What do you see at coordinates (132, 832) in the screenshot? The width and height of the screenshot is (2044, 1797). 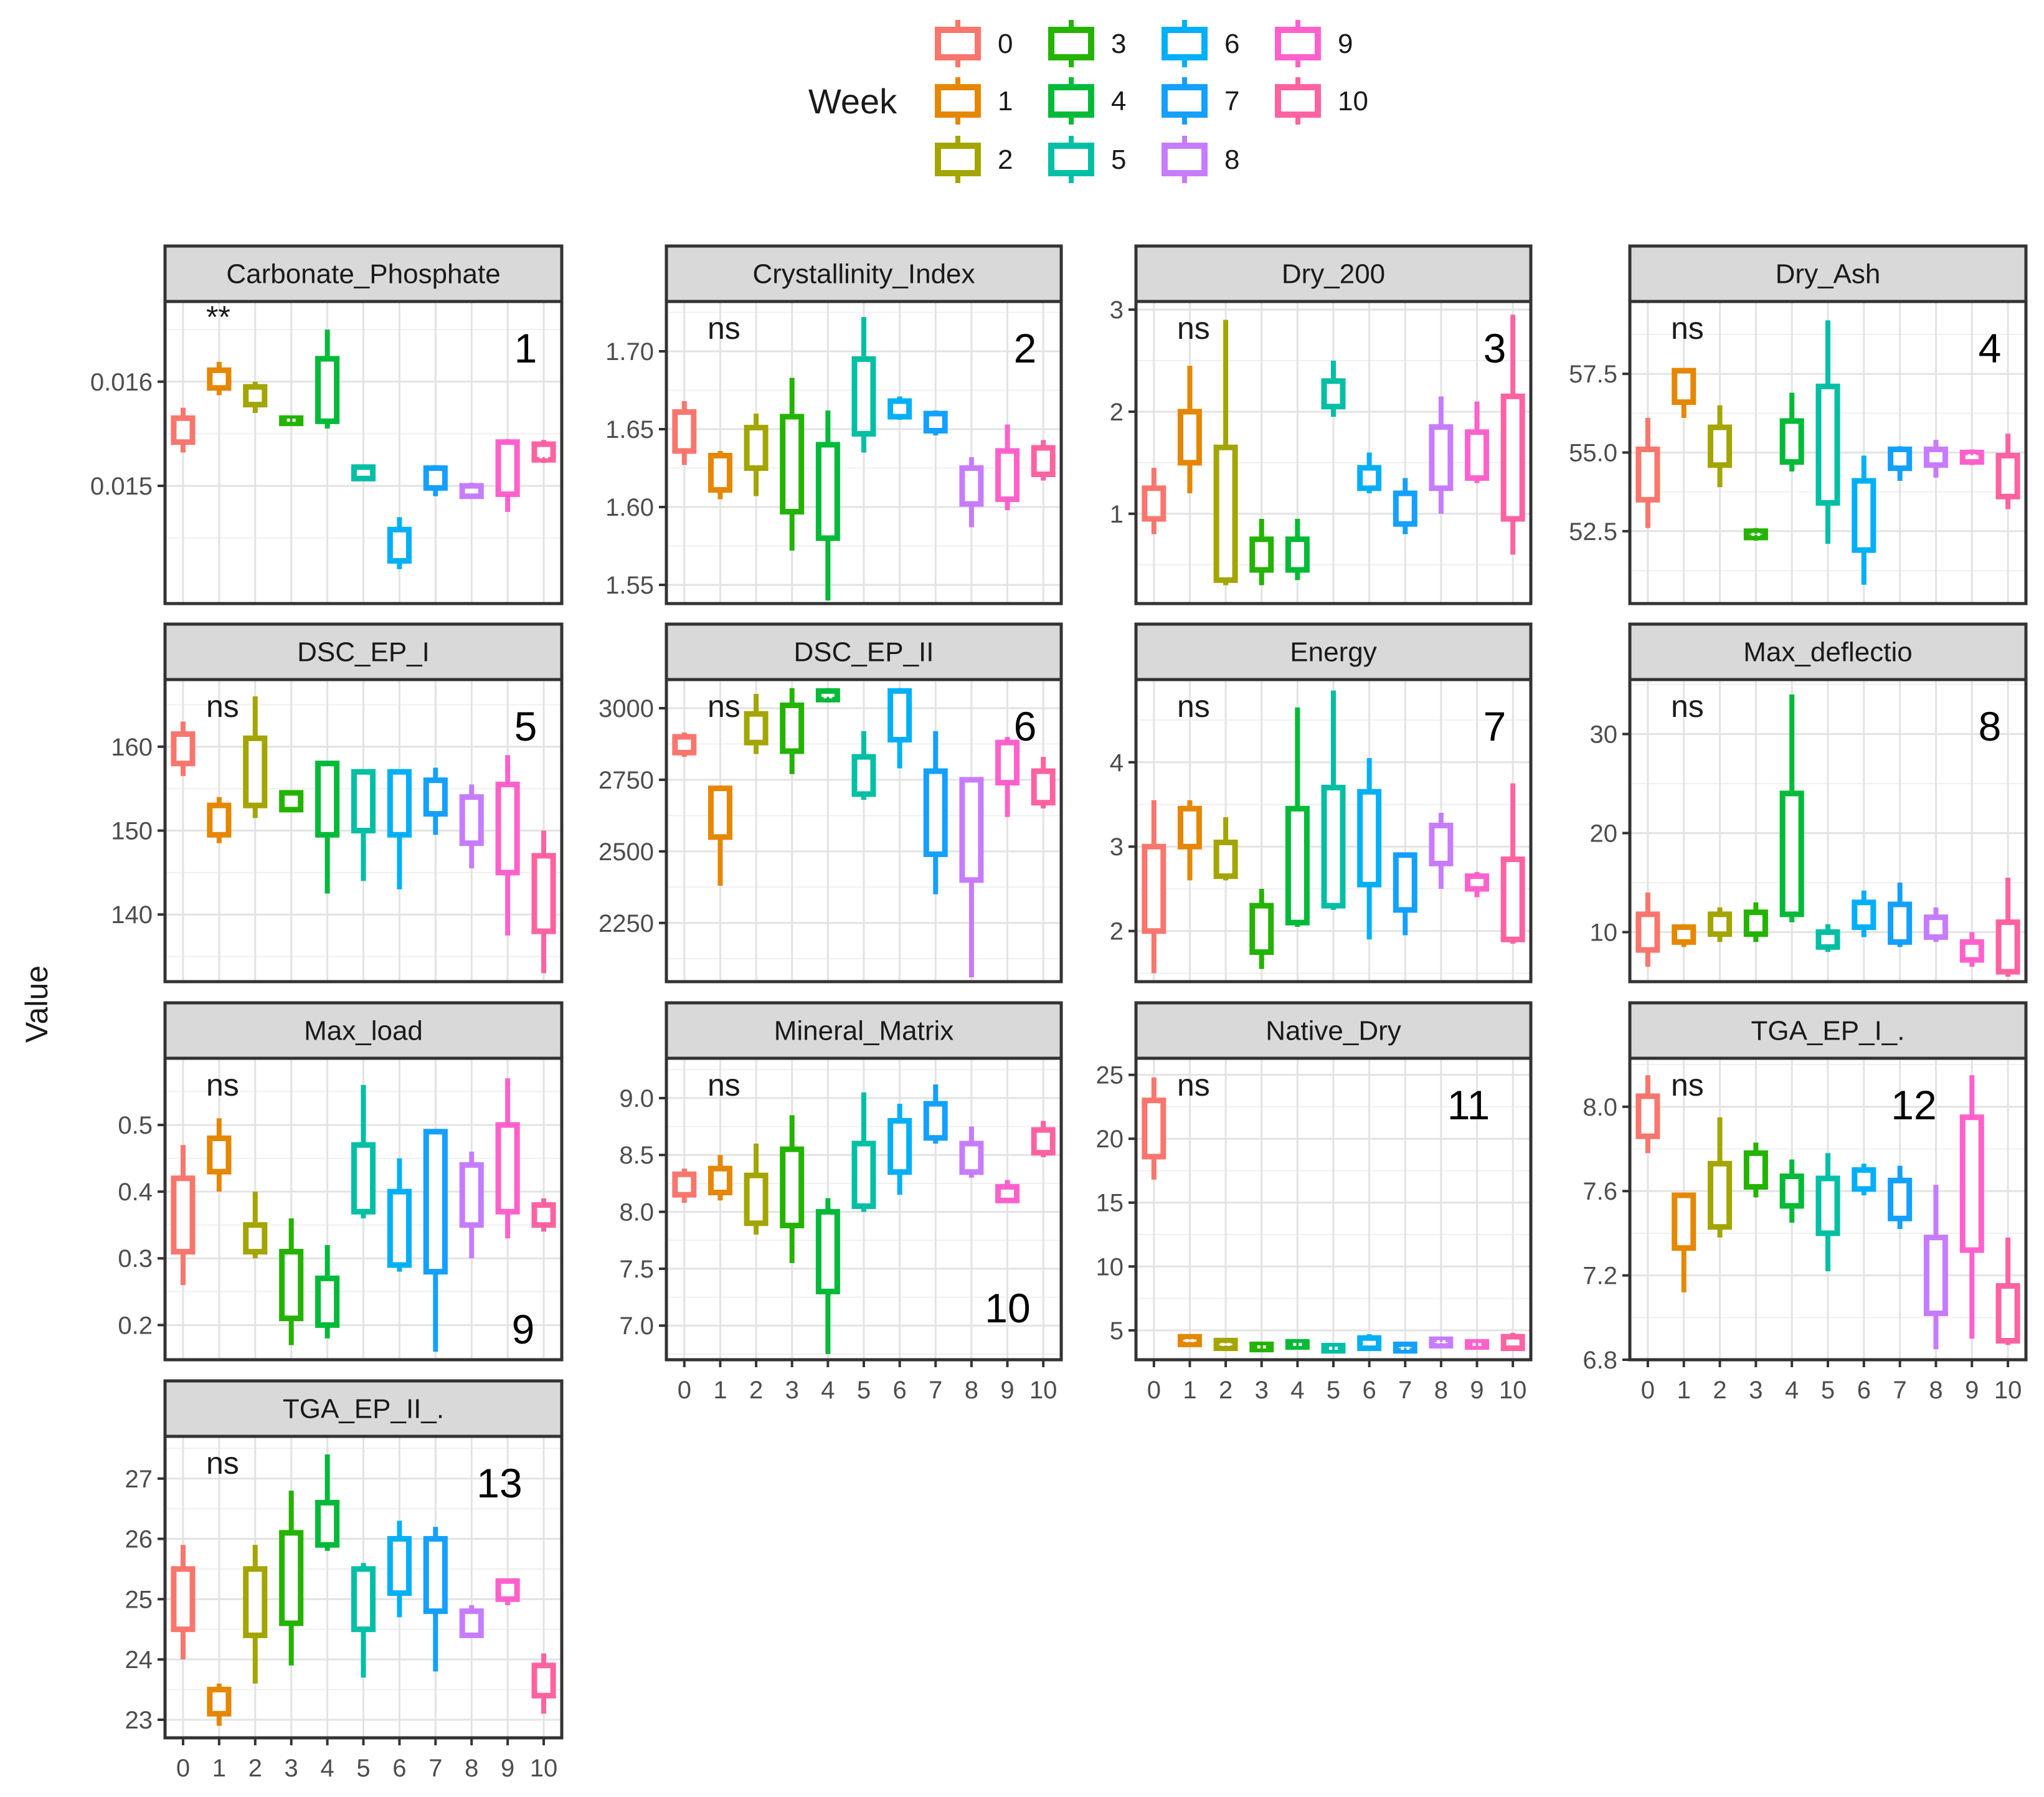 I see `y-tick-label: 150` at bounding box center [132, 832].